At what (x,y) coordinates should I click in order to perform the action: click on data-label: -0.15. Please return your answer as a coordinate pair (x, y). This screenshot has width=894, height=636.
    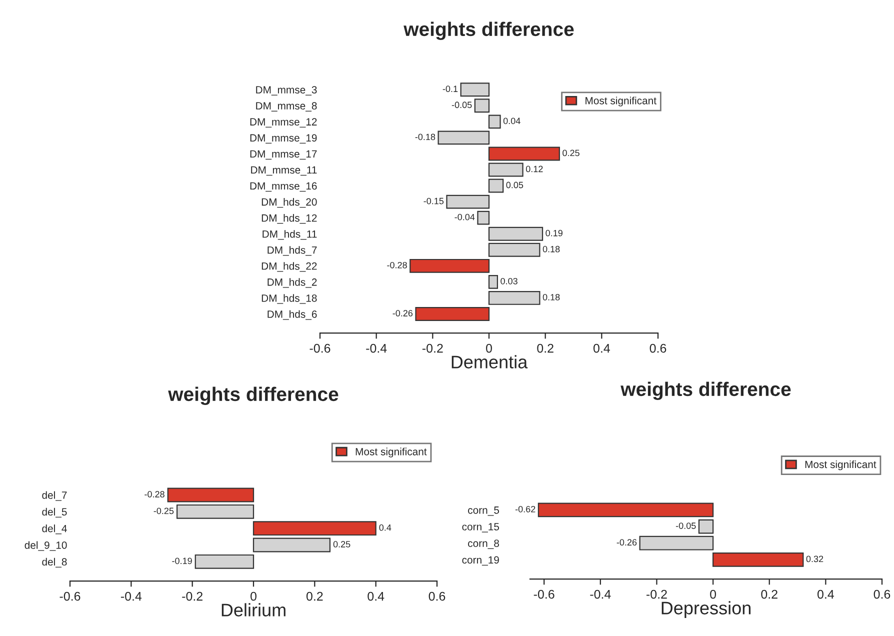
    Looking at the image, I should click on (434, 201).